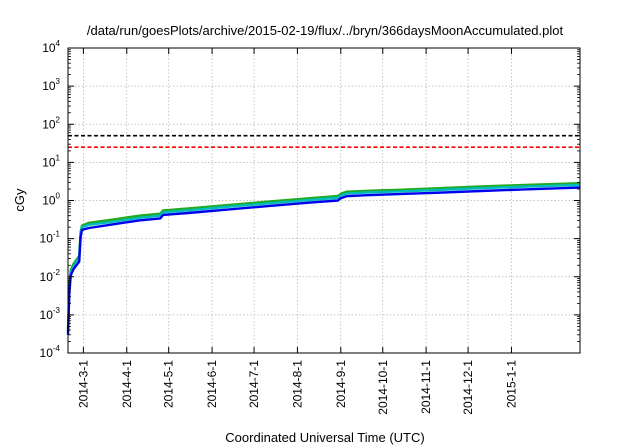 The width and height of the screenshot is (640, 448). I want to click on x-tick-label: 2014-11-1, so click(426, 387).